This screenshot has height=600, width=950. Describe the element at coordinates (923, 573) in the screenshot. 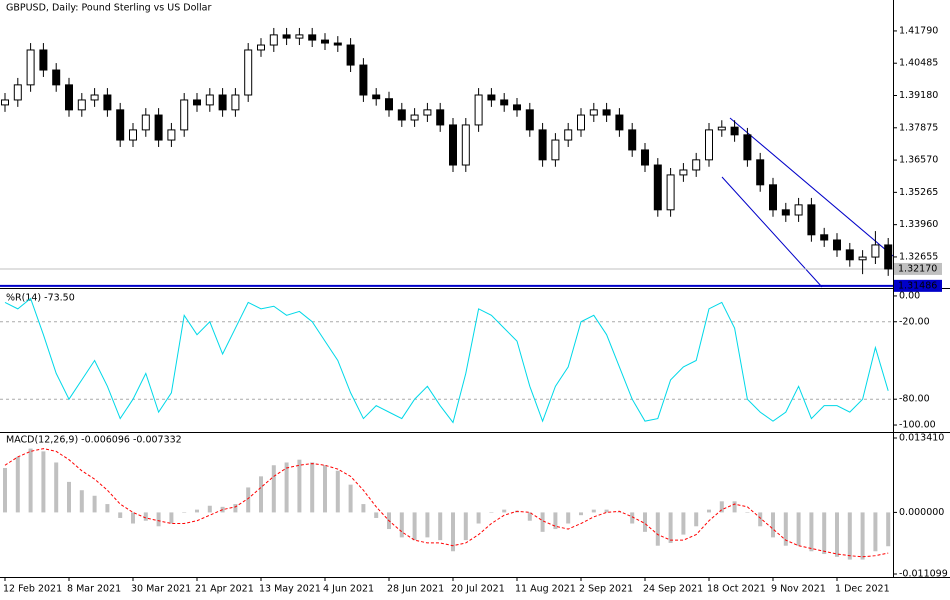

I see `y-tick-label: -0.011099` at that location.